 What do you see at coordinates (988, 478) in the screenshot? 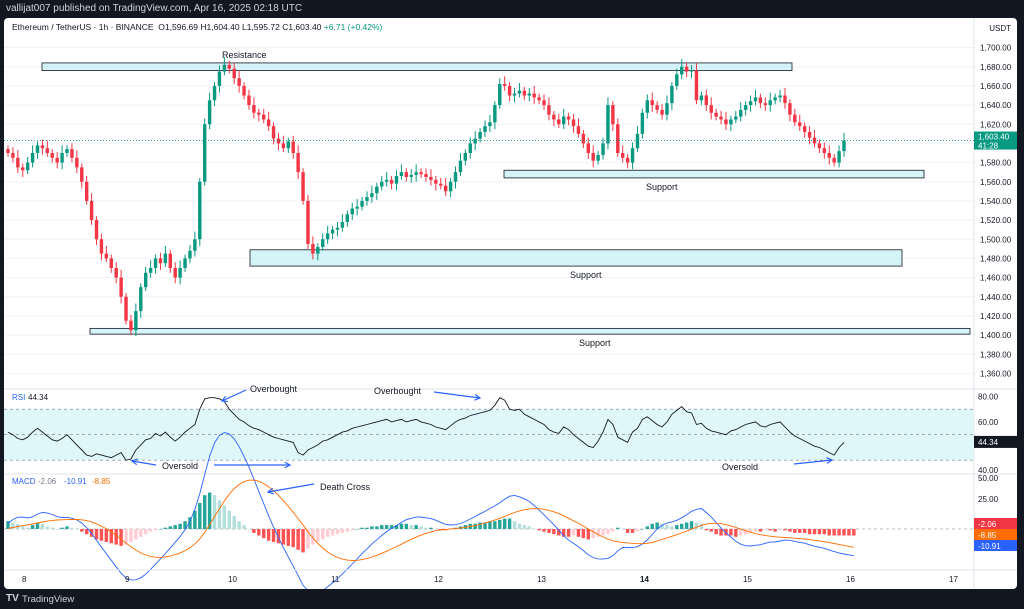
I see `macd-tick-label: 50.00` at bounding box center [988, 478].